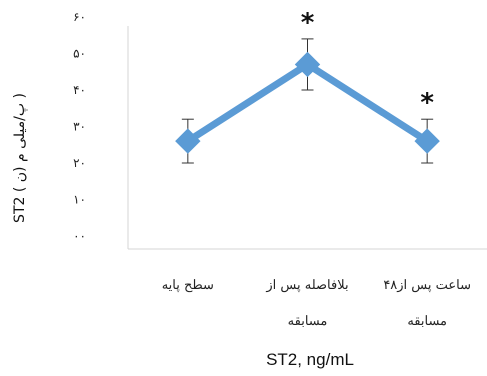 This screenshot has width=487, height=376. I want to click on x-axis-label: ST2, ng/mL, so click(310, 359).